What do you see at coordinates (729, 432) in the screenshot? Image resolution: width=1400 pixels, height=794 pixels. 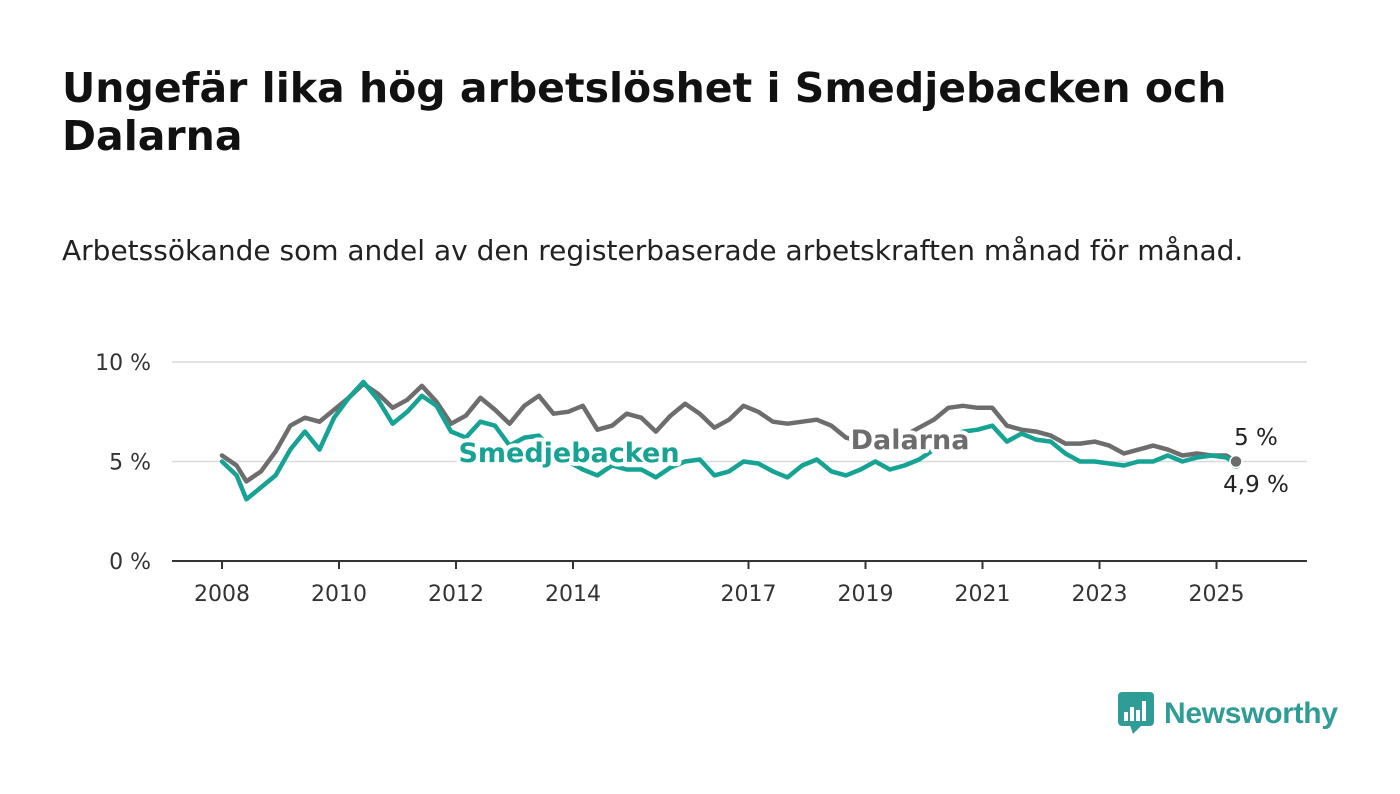 I see `series-line-dalarna` at bounding box center [729, 432].